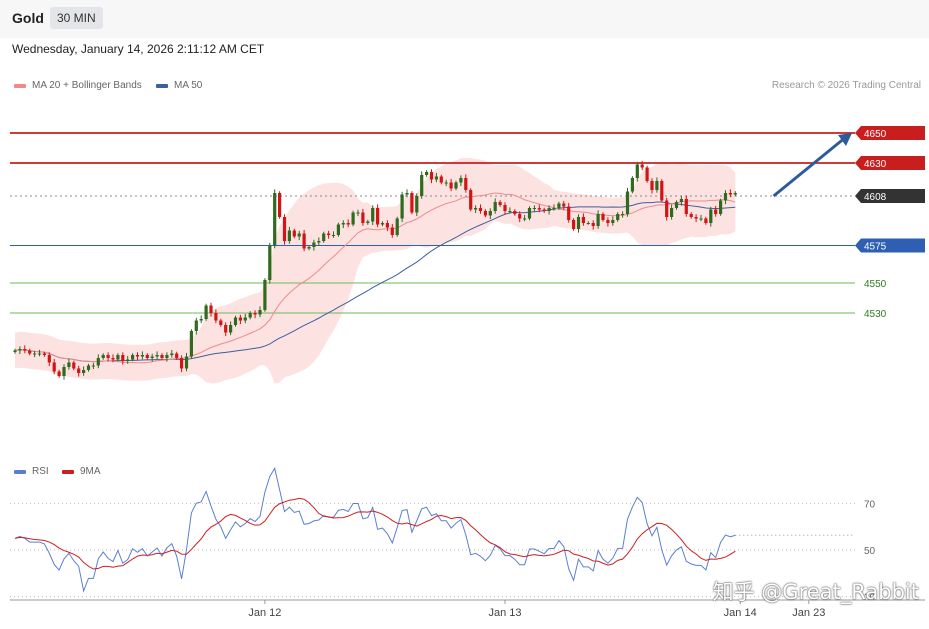 This screenshot has height=629, width=929. I want to click on x-label-Jan 13: Jan 13, so click(504, 613).